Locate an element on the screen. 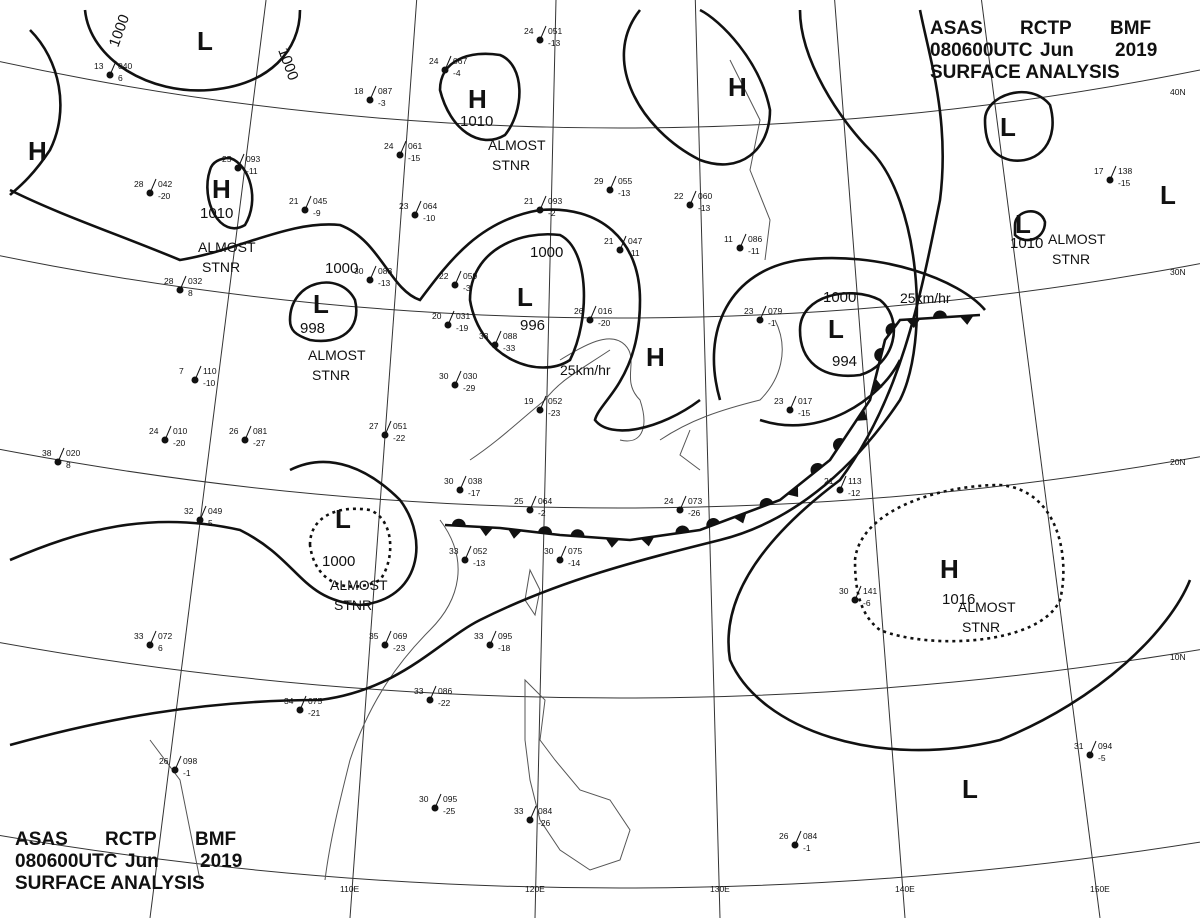 Image resolution: width=1200 pixels, height=918 pixels. station-tendency: -22 is located at coordinates (399, 438).